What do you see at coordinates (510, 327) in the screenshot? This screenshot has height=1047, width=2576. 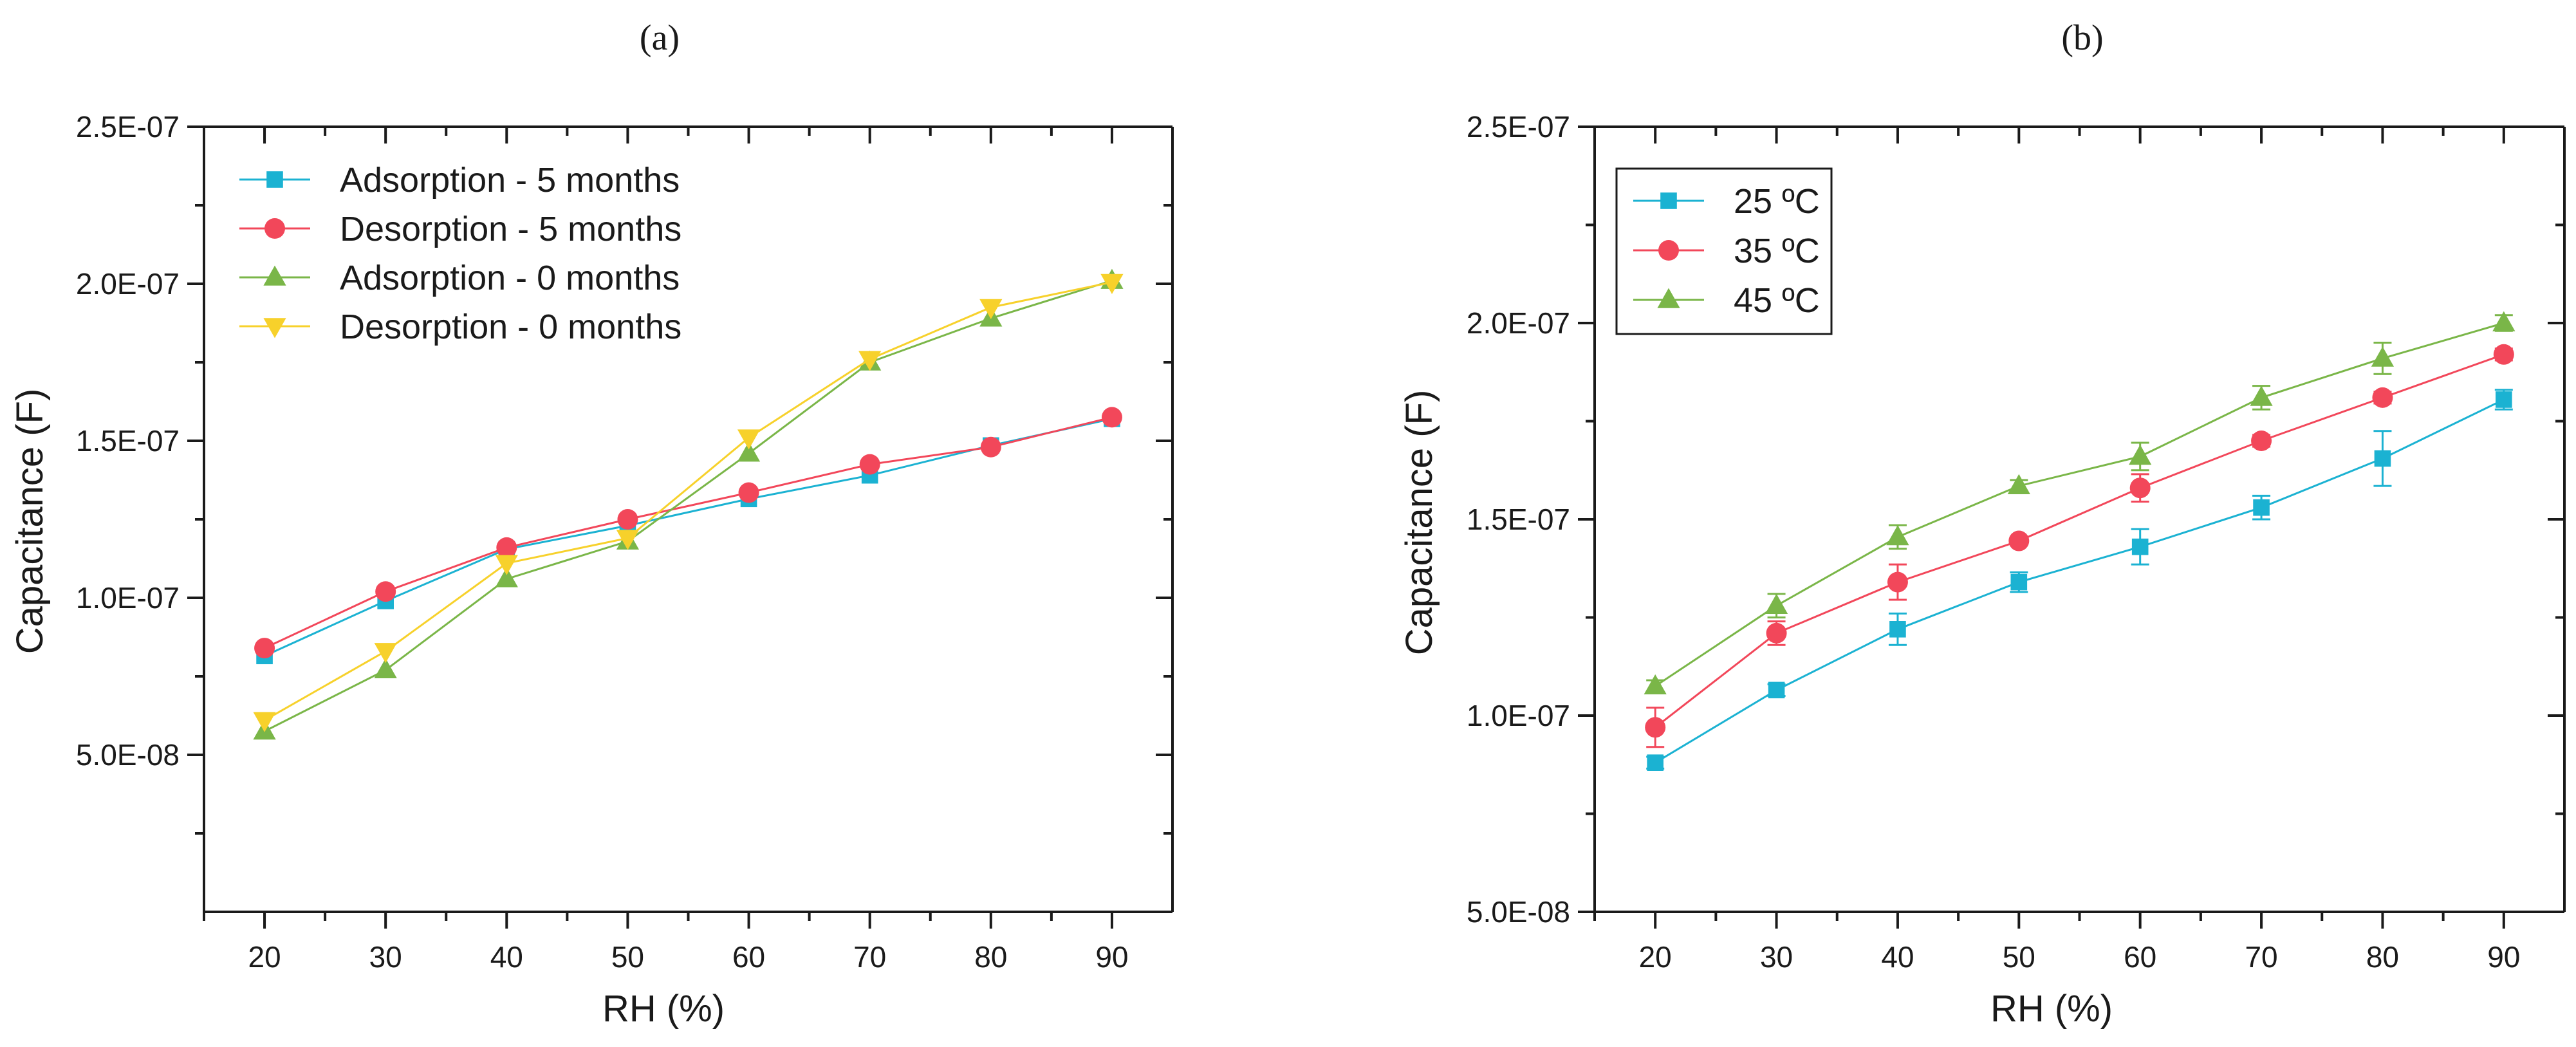 I see `legend-label: Desorption - 0 months` at bounding box center [510, 327].